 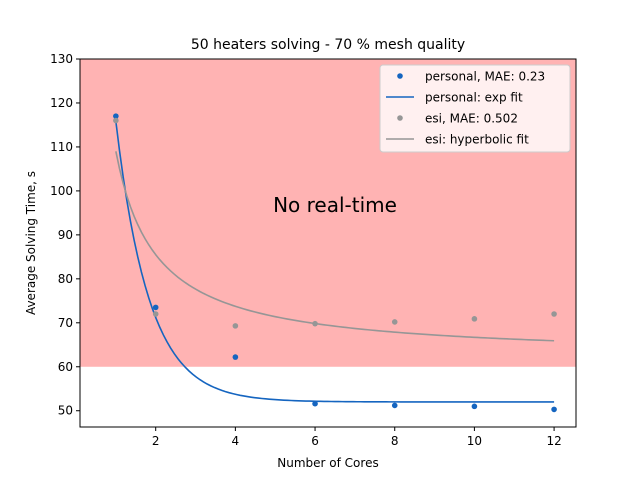 I want to click on y-tick-label: 130, so click(x=61, y=59).